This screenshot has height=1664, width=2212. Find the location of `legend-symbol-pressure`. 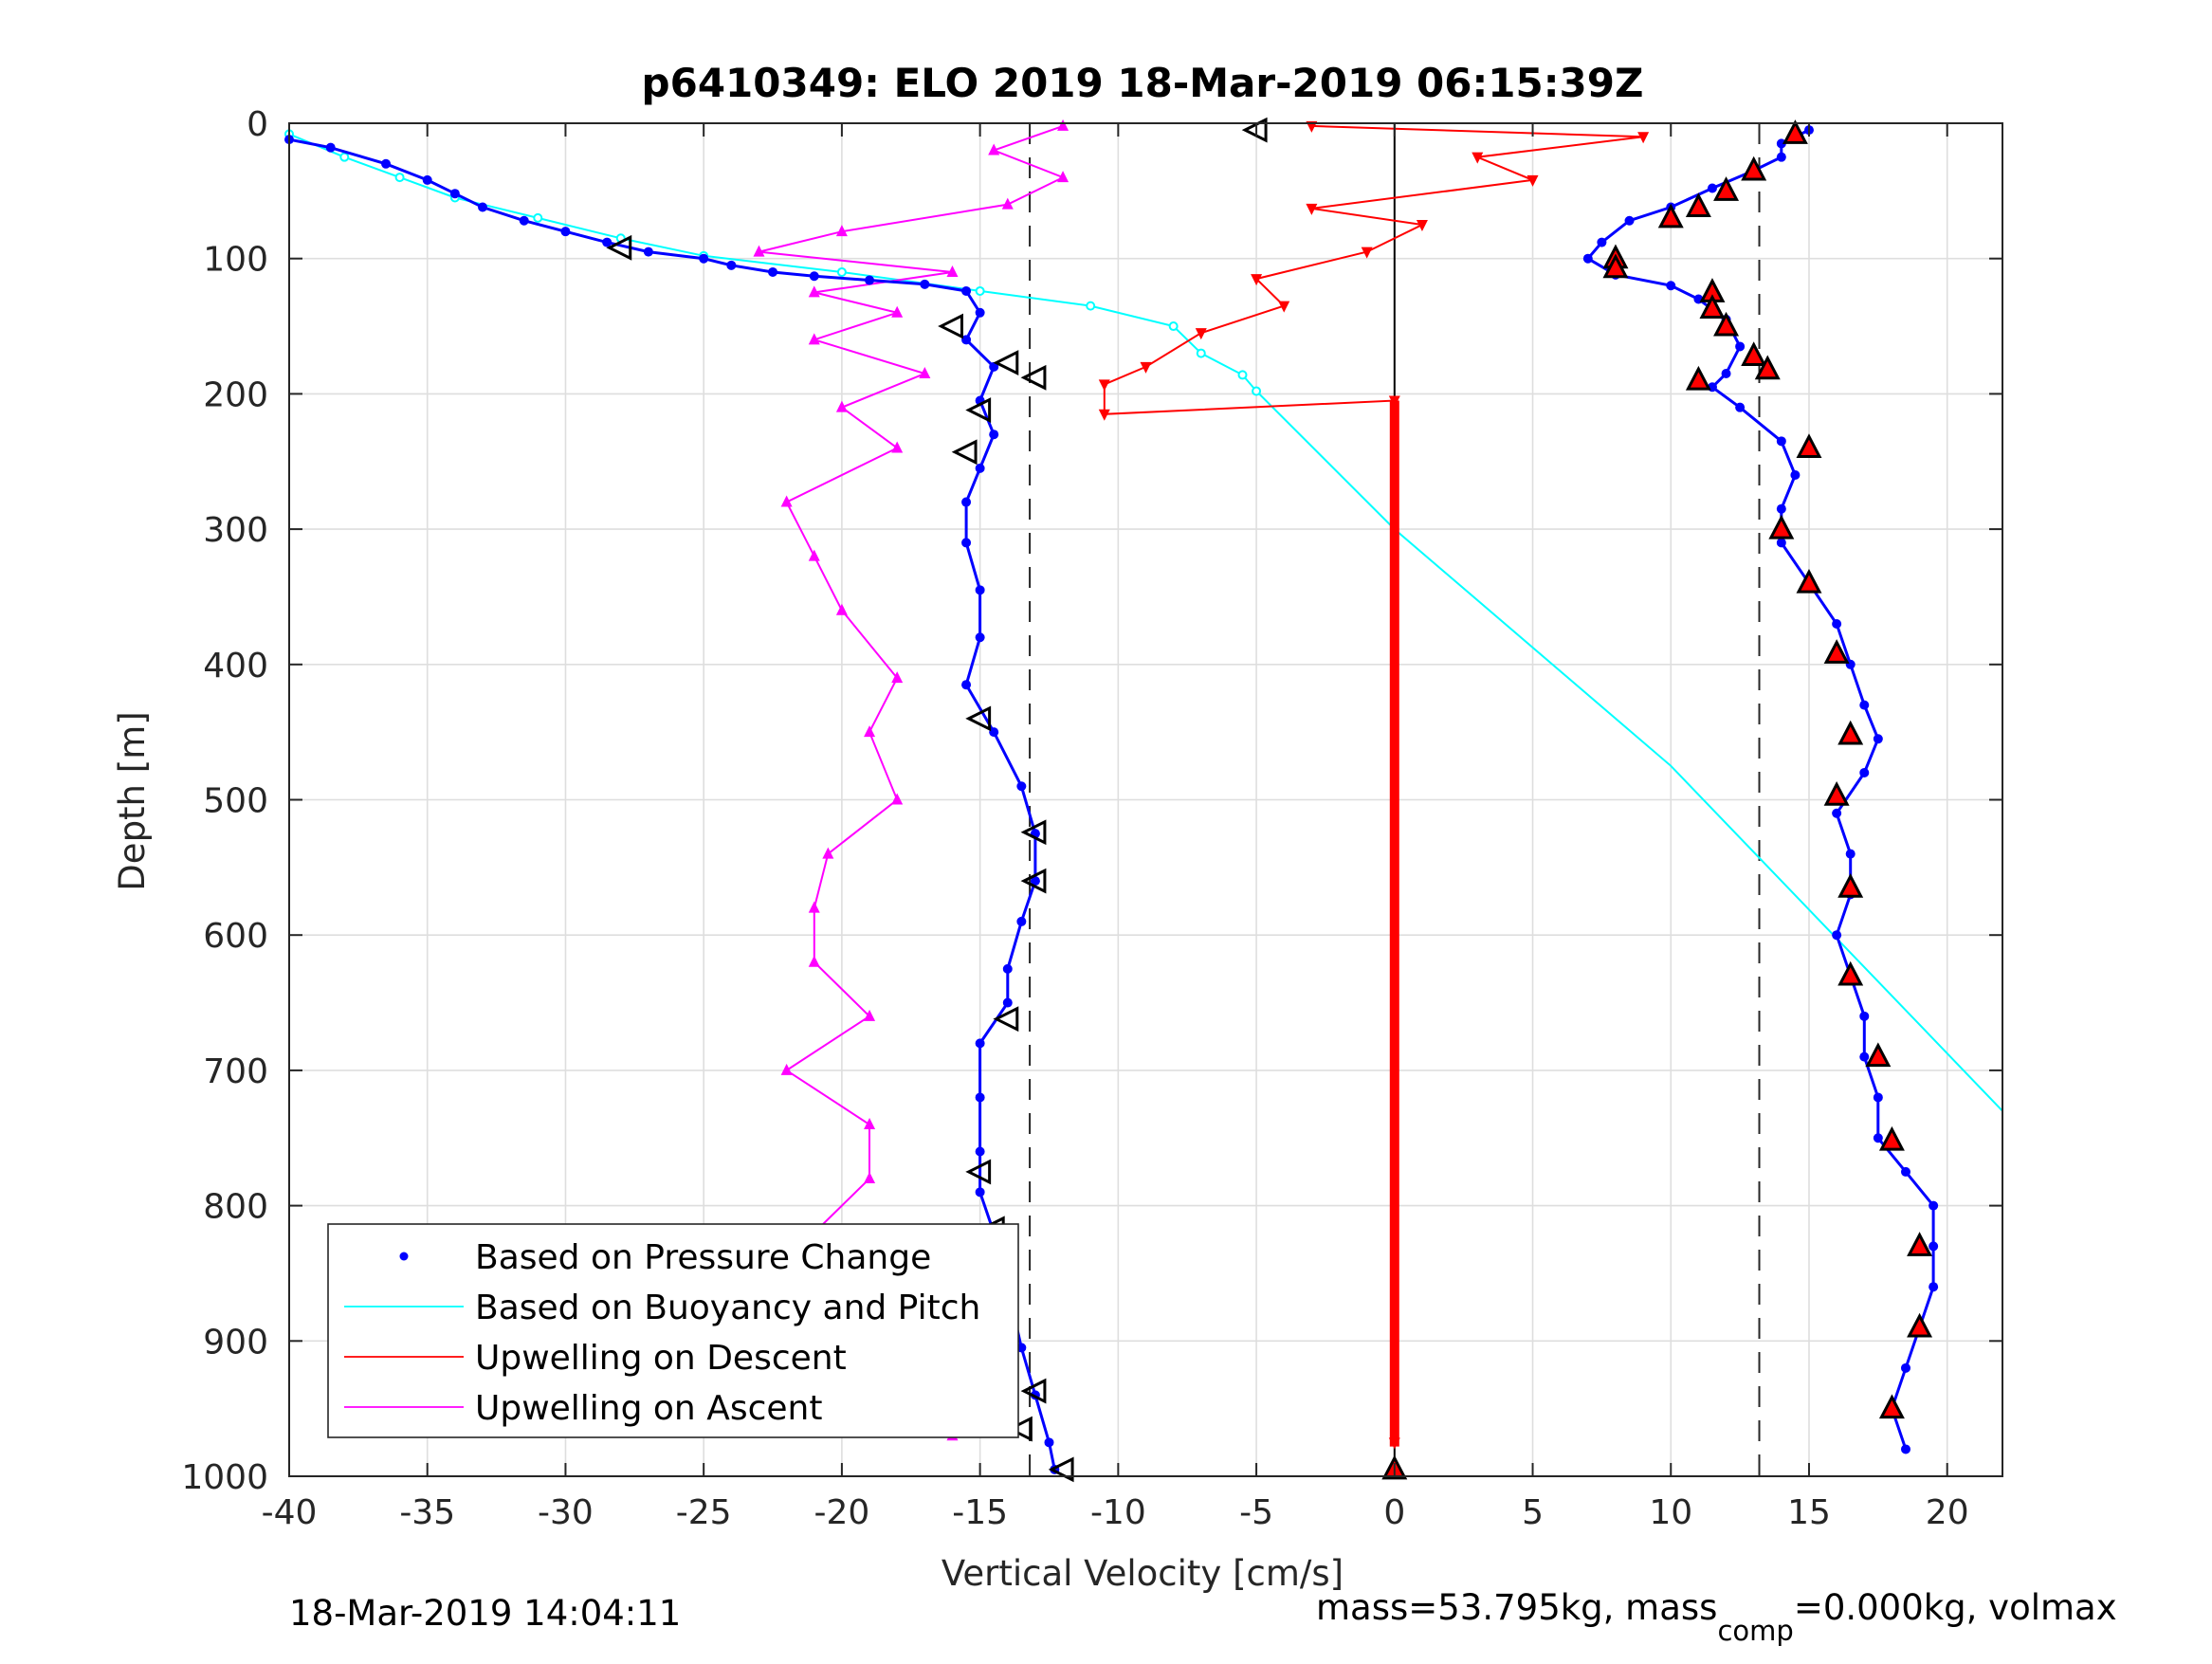

legend-symbol-pressure is located at coordinates (404, 1256).